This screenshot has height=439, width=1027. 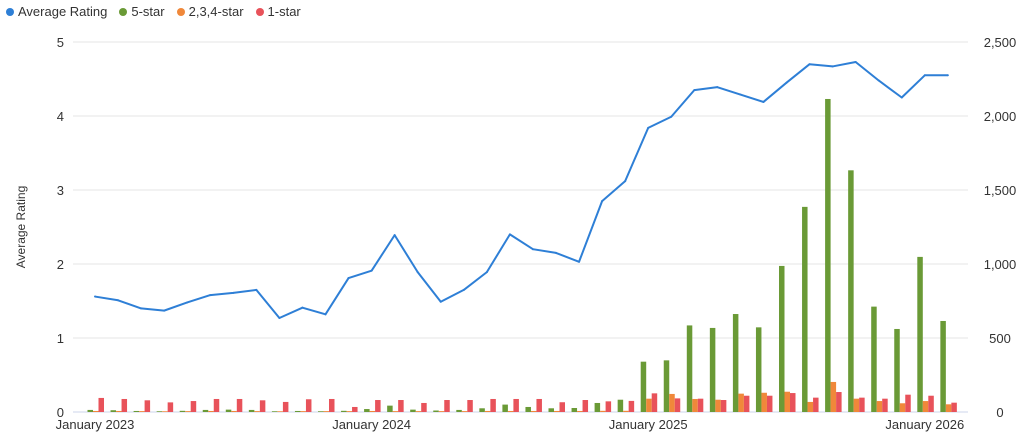 What do you see at coordinates (60, 264) in the screenshot?
I see `y-left-tick-label: 2` at bounding box center [60, 264].